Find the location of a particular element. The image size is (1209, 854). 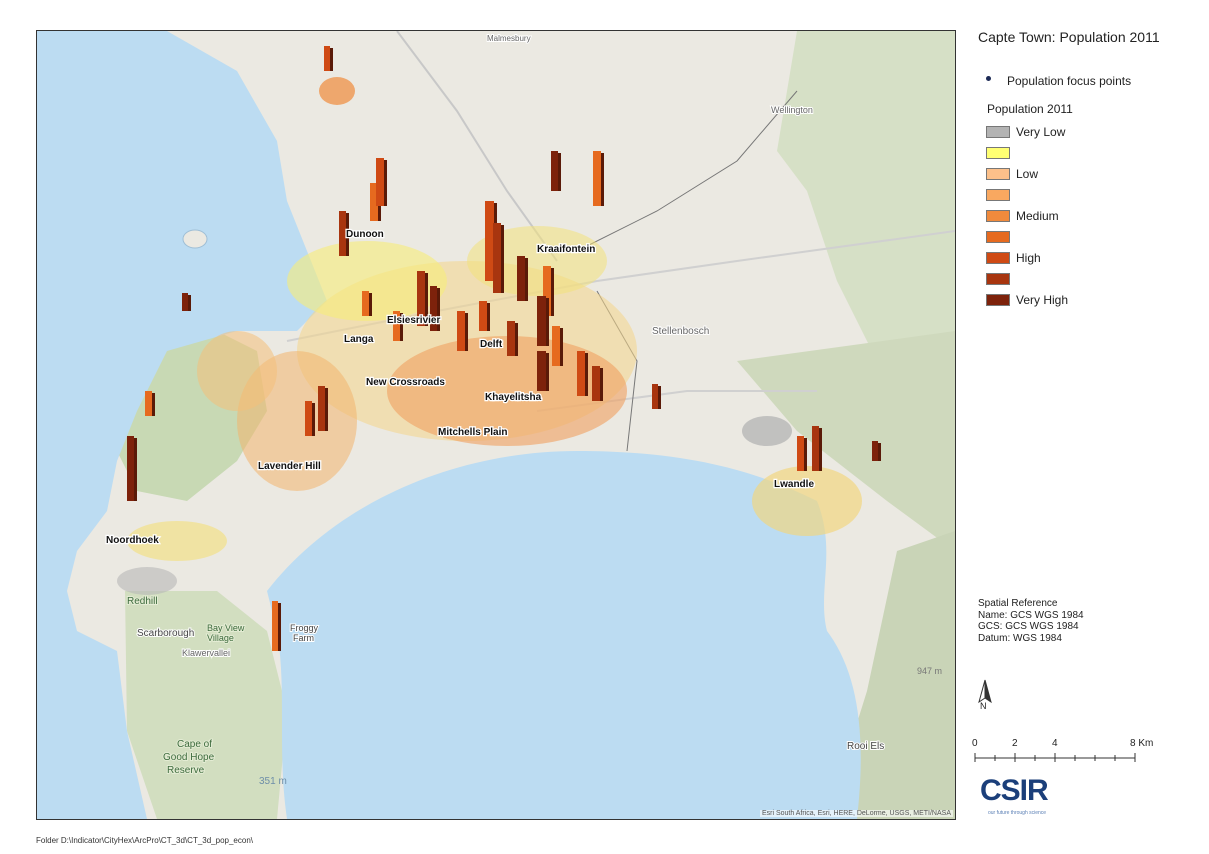

label-rooi-els: Rooi Els is located at coordinates (865, 746).